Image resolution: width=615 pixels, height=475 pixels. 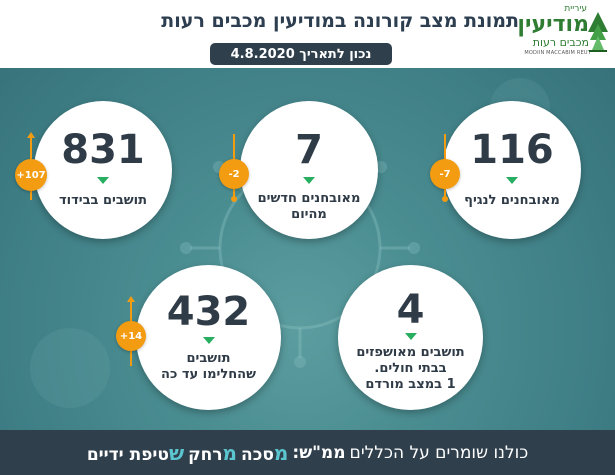 What do you see at coordinates (512, 200) in the screenshot?
I see `stat-label: מאובחנים לנגיף` at bounding box center [512, 200].